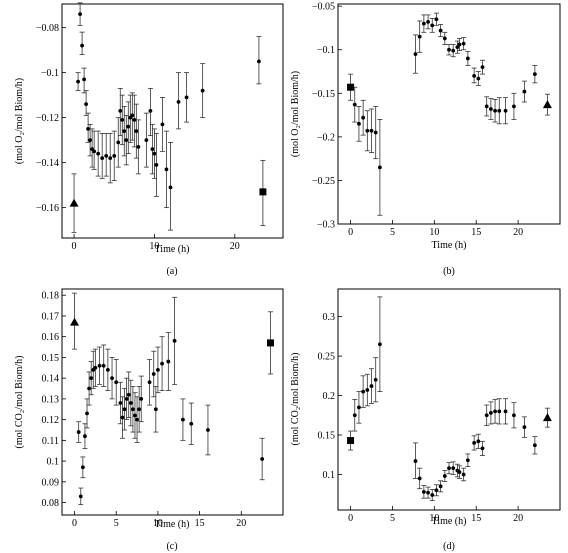 Image resolution: width=568 pixels, height=553 pixels. I want to click on x-tick-label: 20, so click(518, 232).